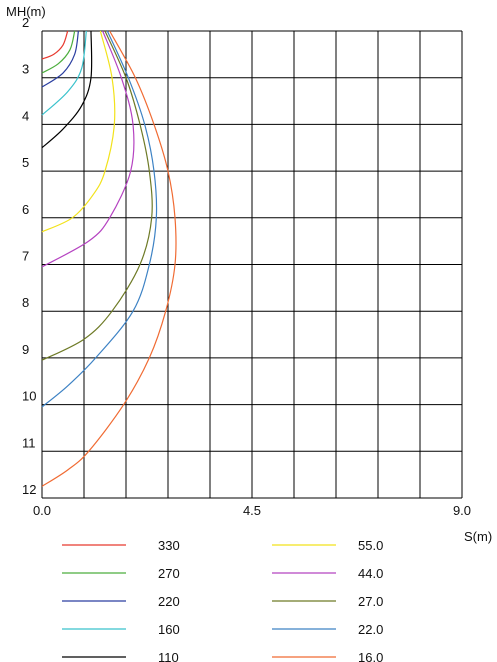 The image size is (497, 662). Describe the element at coordinates (370, 545) in the screenshot. I see `legend-label: 55.0` at that location.